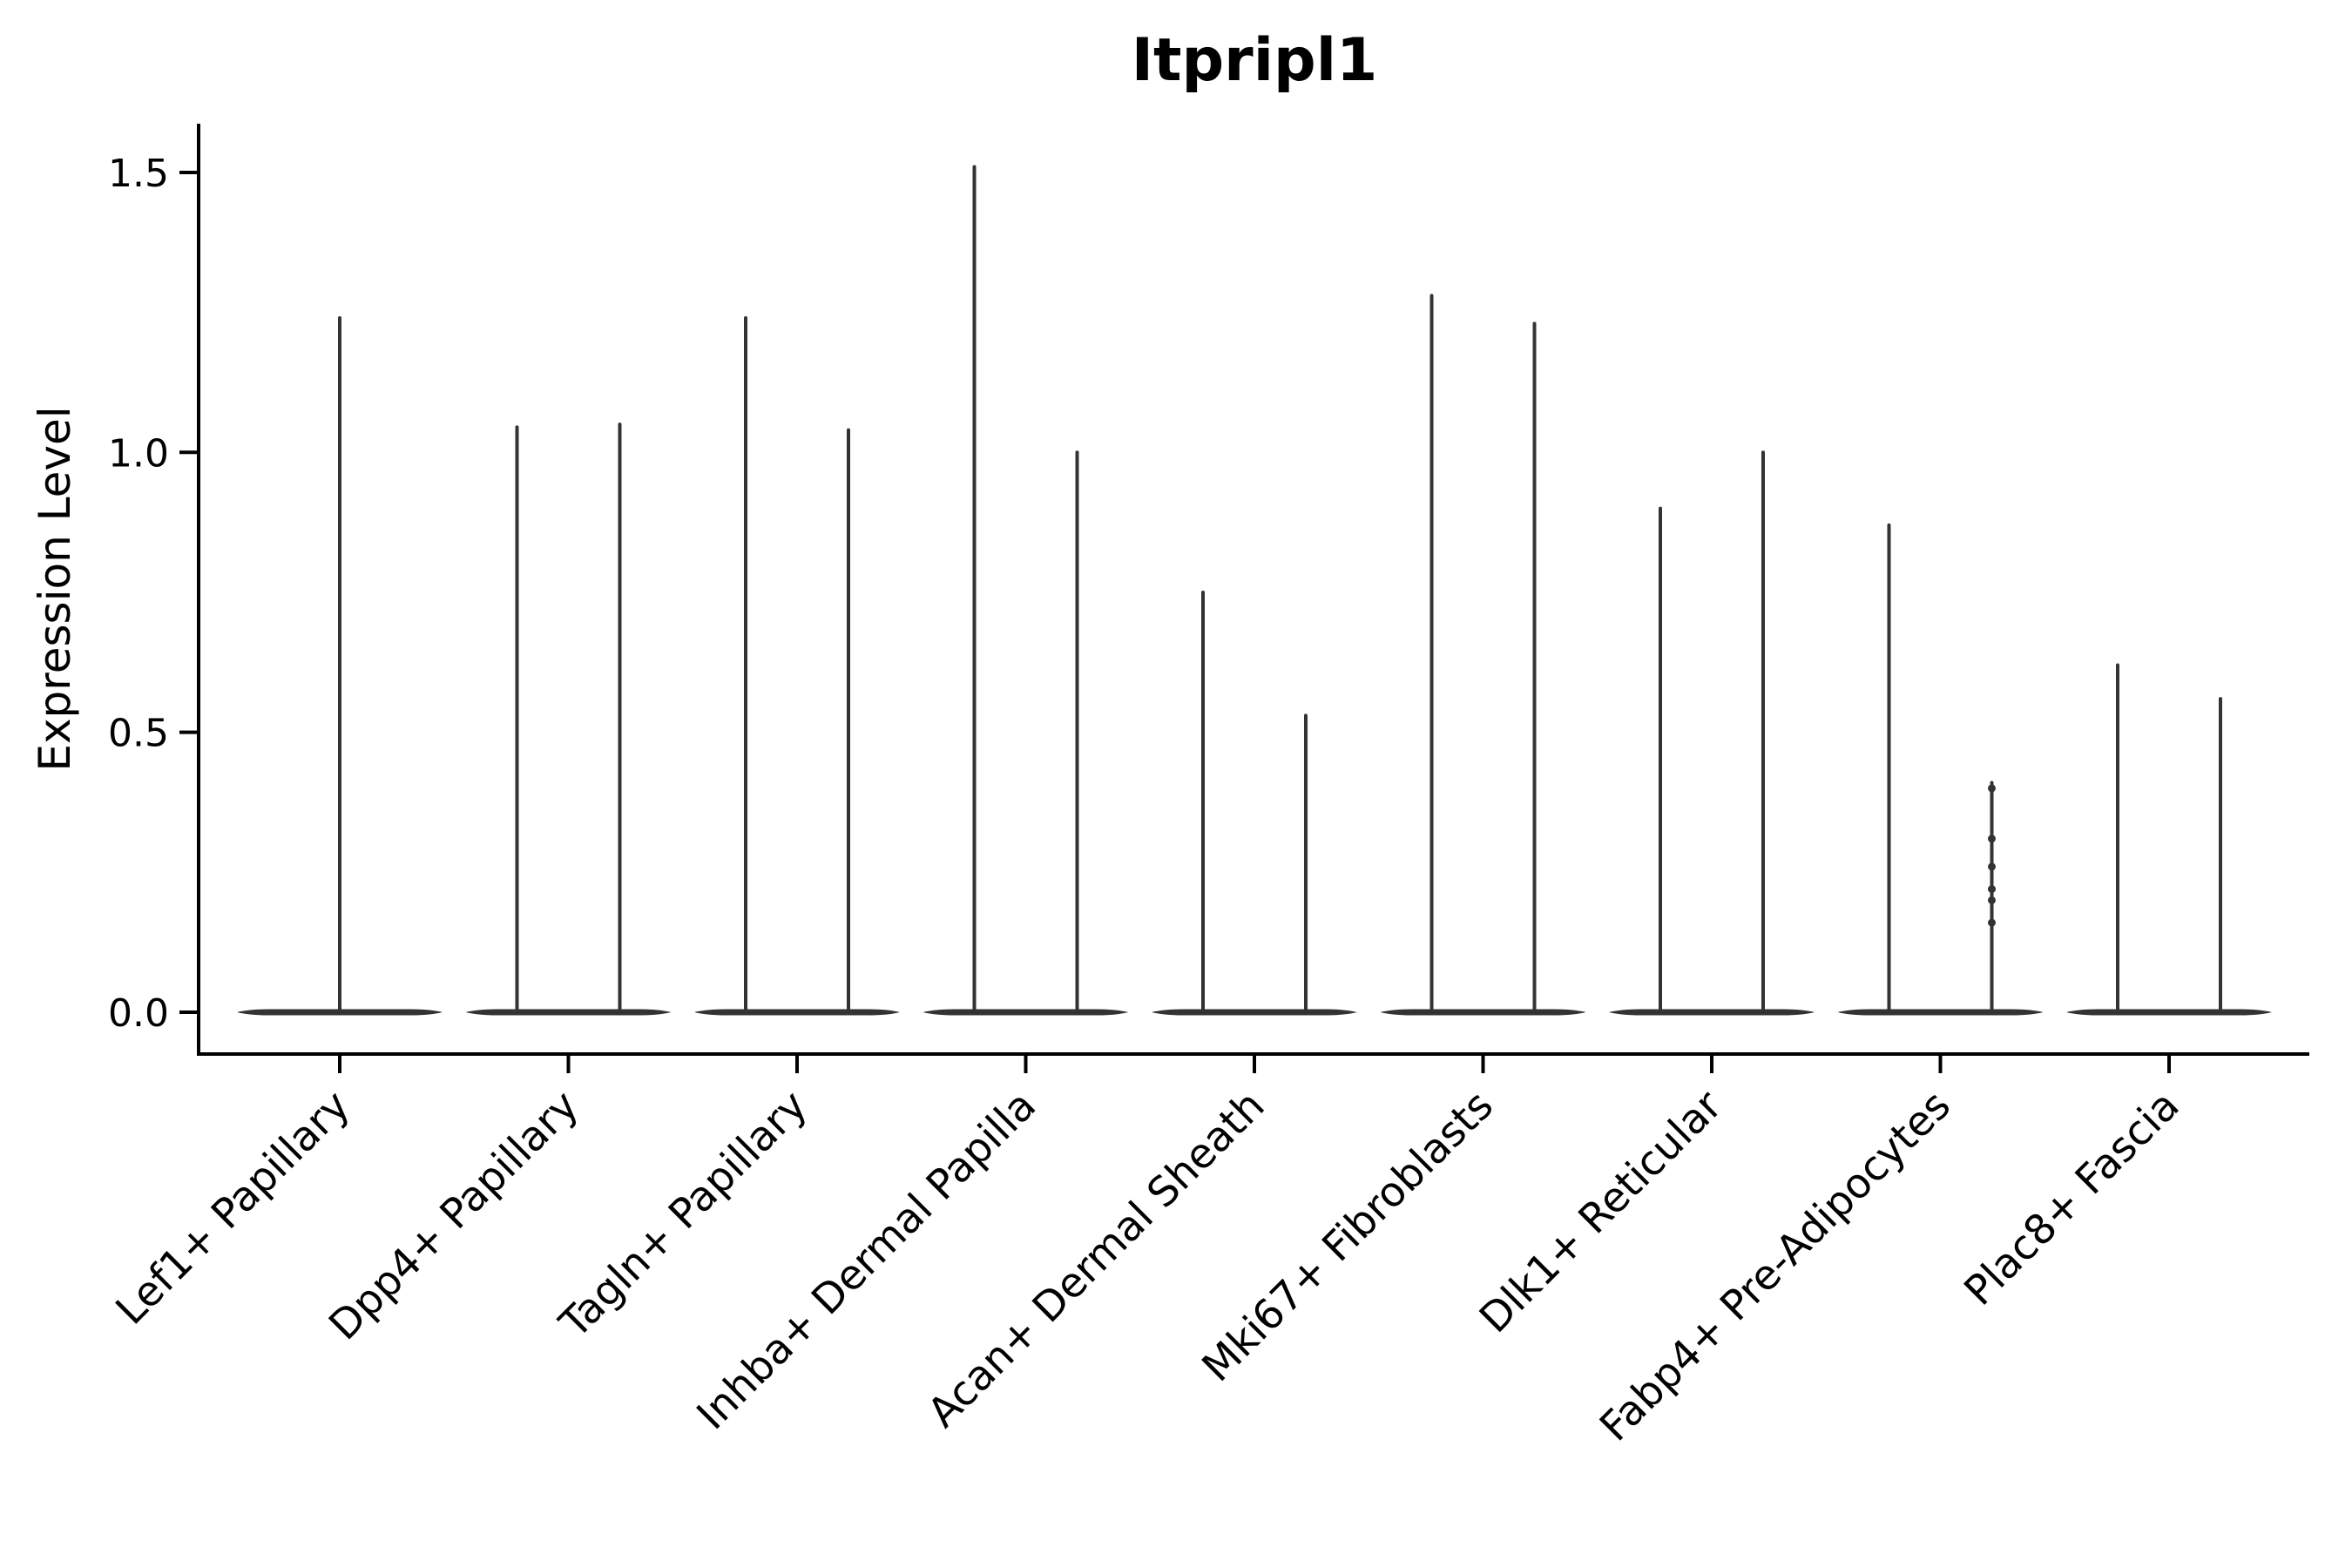 The image size is (2352, 1568). I want to click on chart-title: Itpripl1, so click(1255, 61).